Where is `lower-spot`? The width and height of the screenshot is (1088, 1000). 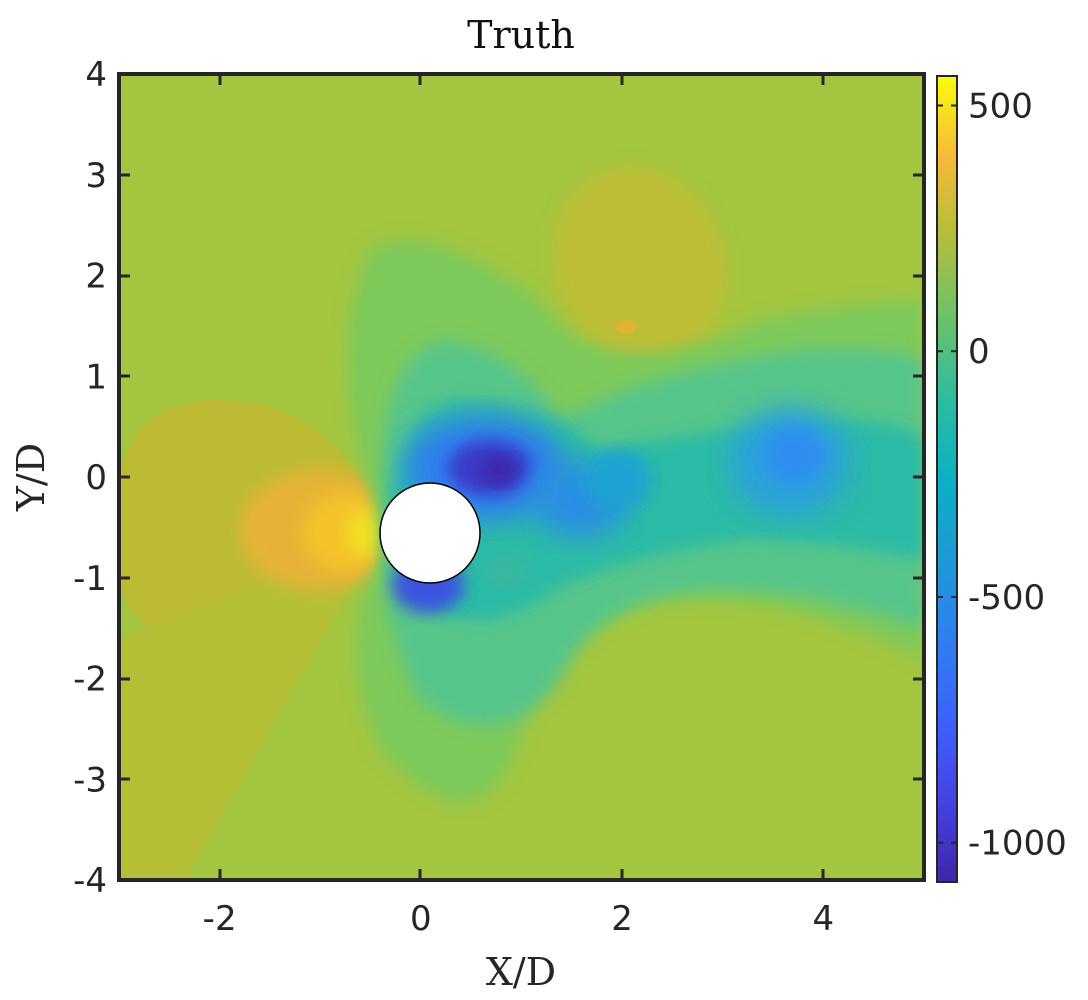 lower-spot is located at coordinates (505, 572).